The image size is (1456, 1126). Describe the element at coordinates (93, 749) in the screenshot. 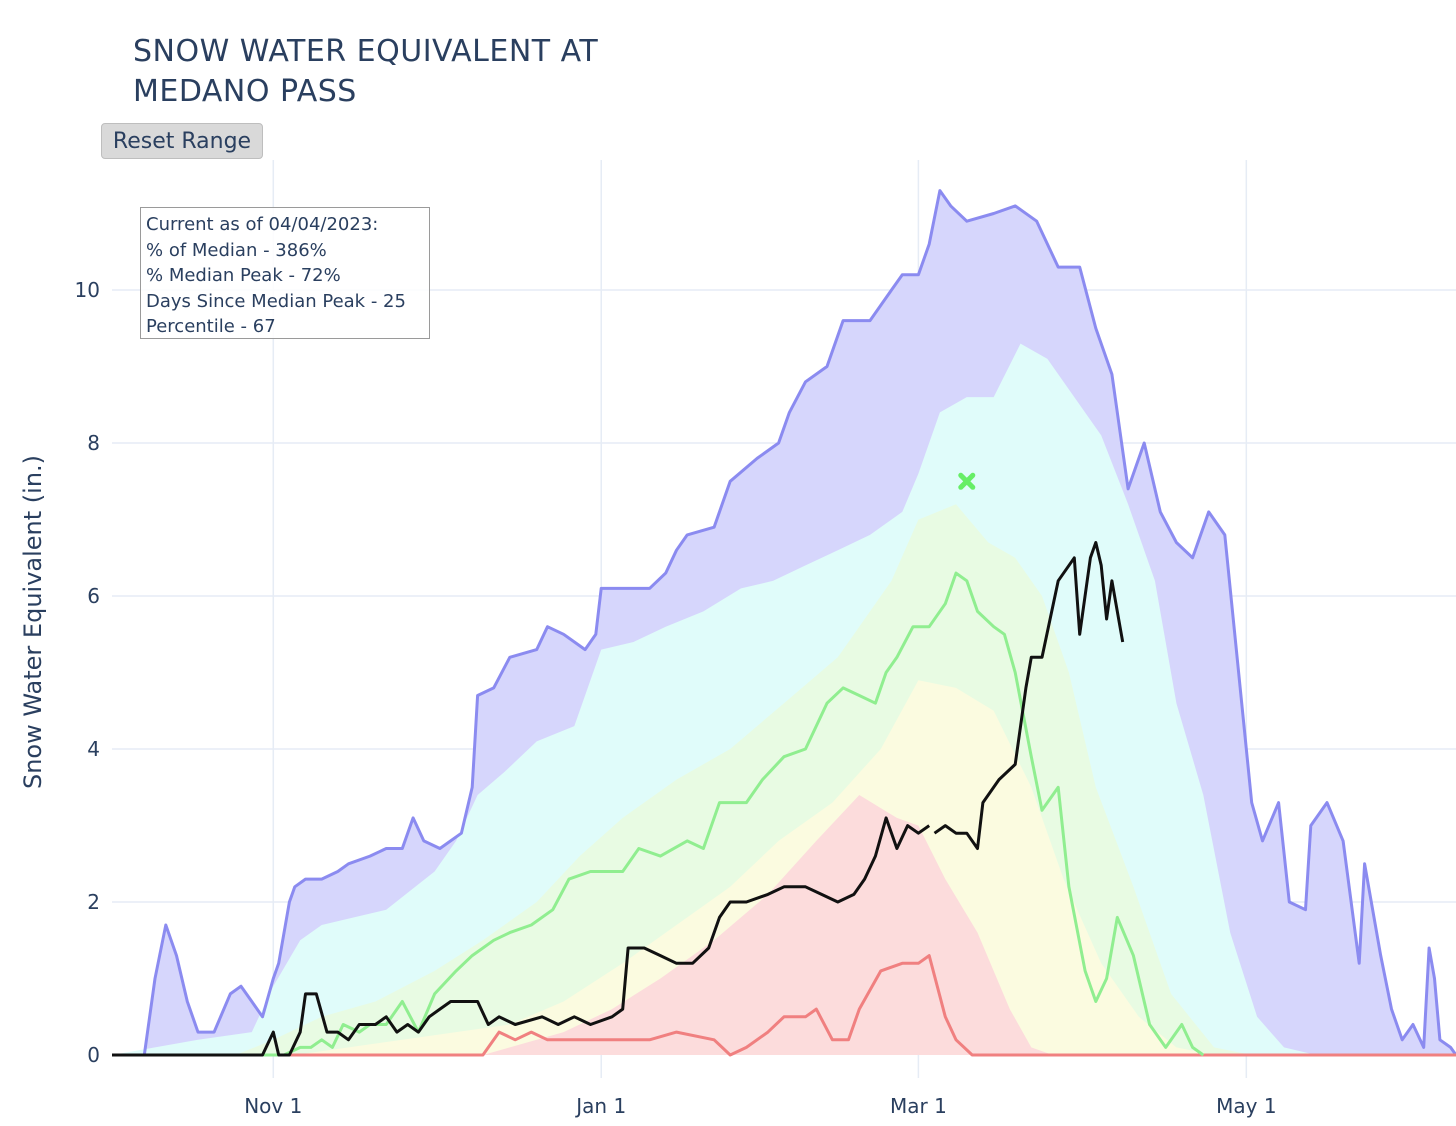

I see `y-tick-label: 4` at that location.